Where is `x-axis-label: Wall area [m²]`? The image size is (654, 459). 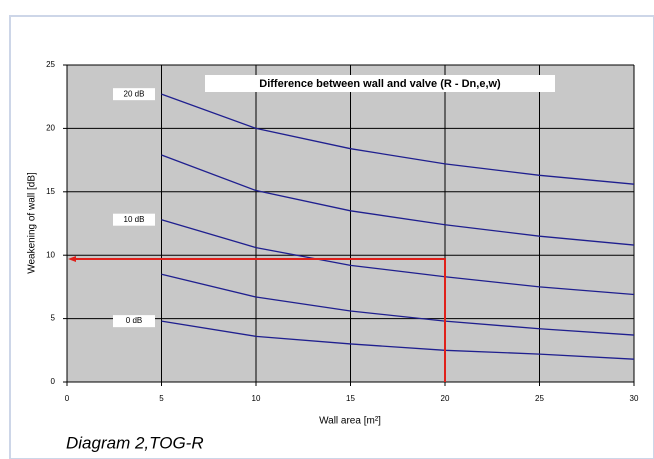
x-axis-label: Wall area [m²] is located at coordinates (350, 421).